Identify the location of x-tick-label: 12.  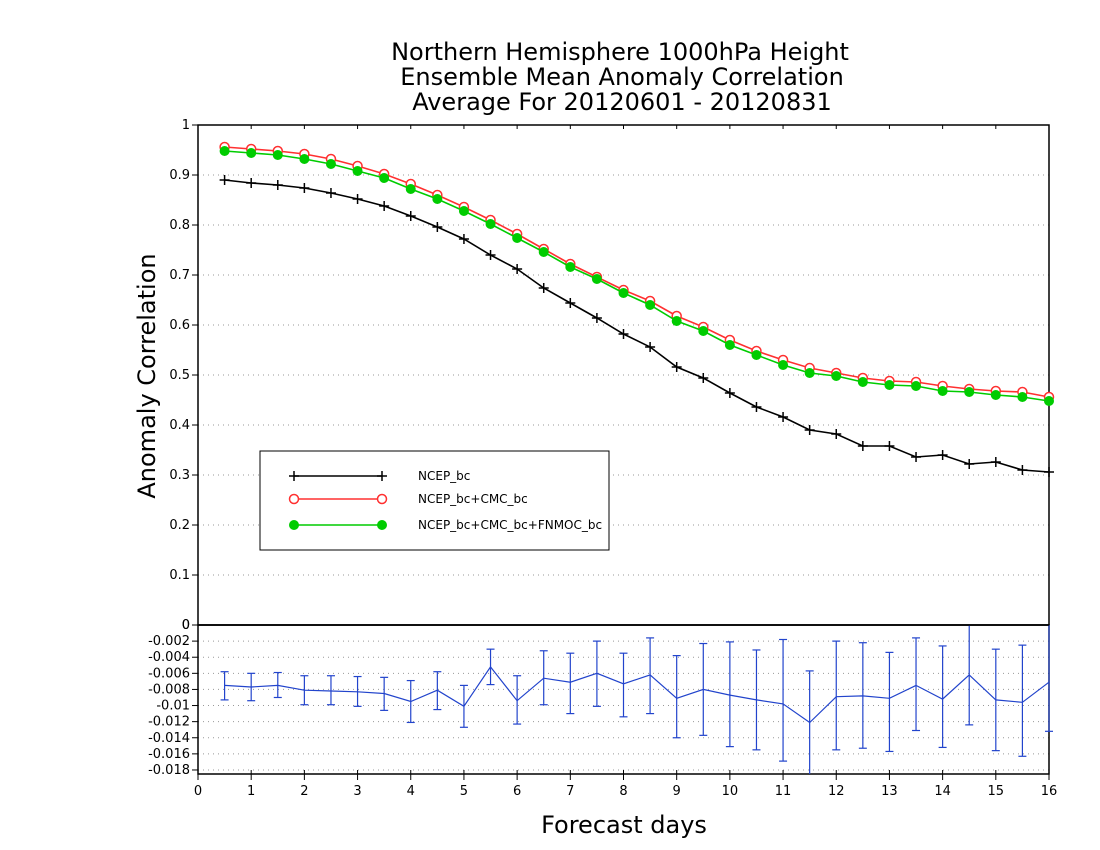
(836, 791).